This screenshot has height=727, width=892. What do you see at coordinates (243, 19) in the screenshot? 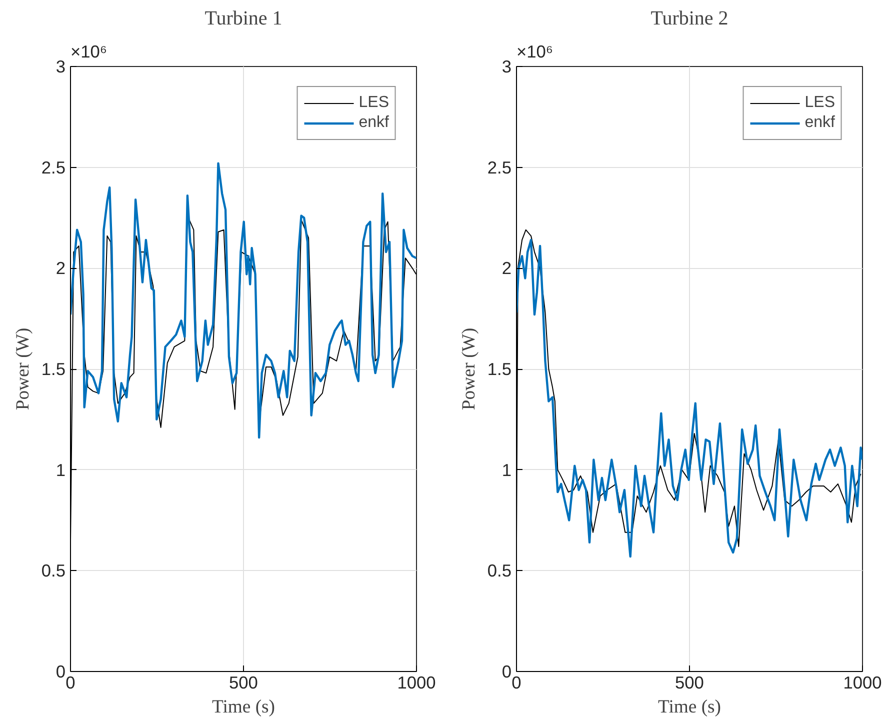
I see `chart-title: Turbine 1` at bounding box center [243, 19].